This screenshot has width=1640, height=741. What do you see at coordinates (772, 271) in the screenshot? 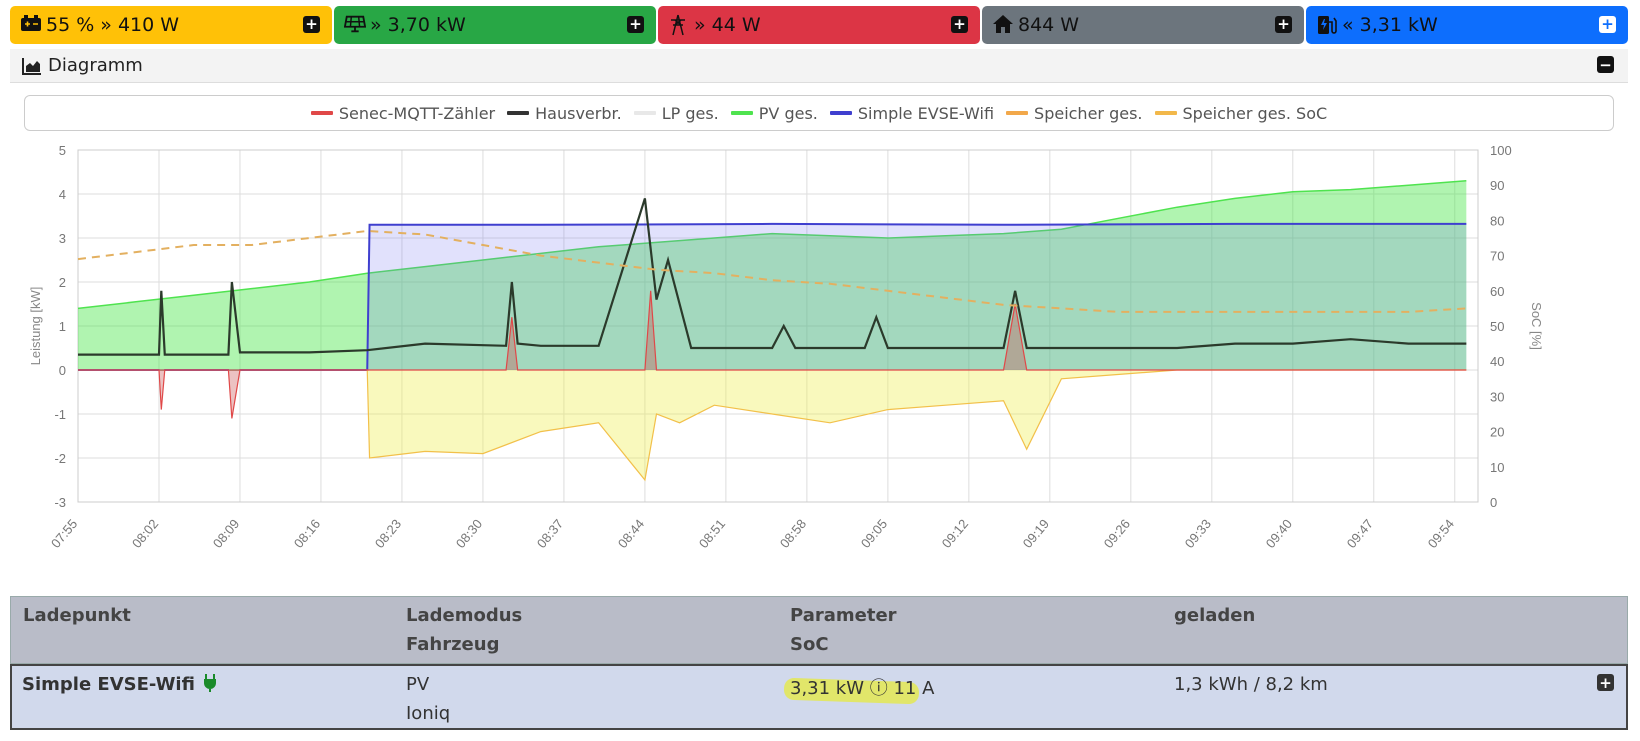
I see `series-line-speicher-ges-soc` at bounding box center [772, 271].